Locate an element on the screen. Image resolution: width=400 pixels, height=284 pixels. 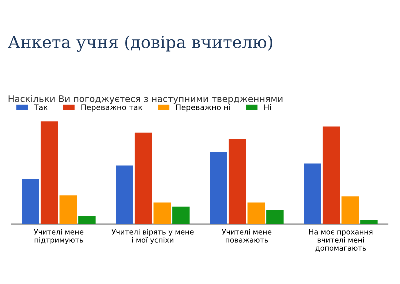
chart-title: Анкета учня (довіра вчителю) is located at coordinates (140, 44).